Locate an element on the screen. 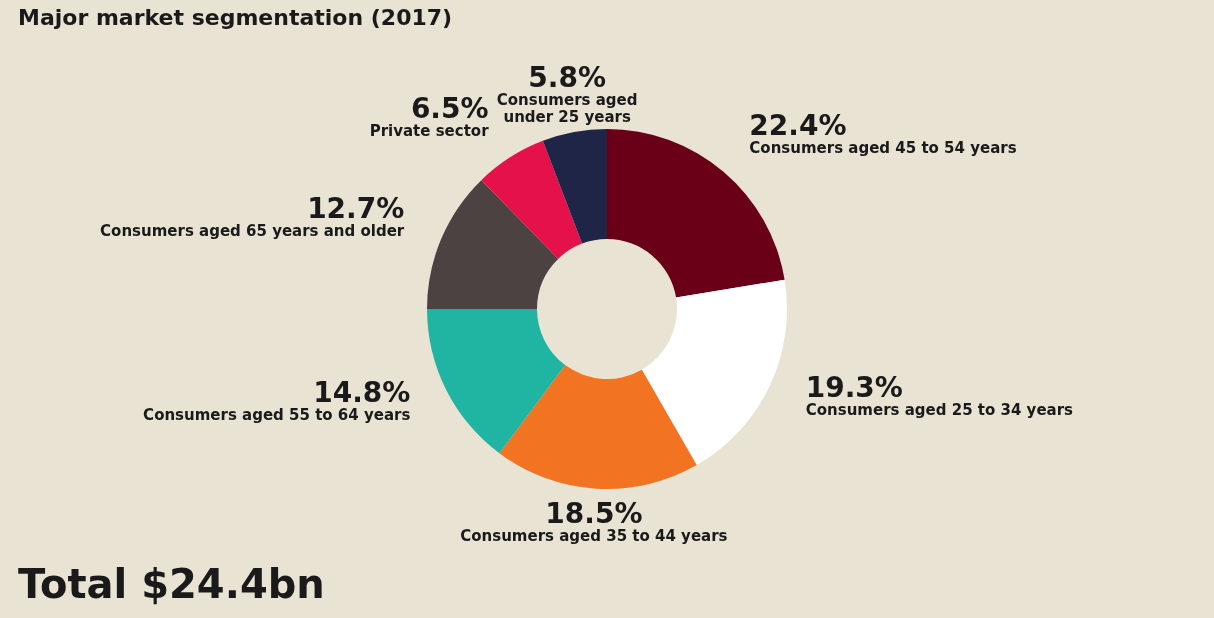 This screenshot has height=618, width=1214. text: Total $24.4bn is located at coordinates (171, 584).